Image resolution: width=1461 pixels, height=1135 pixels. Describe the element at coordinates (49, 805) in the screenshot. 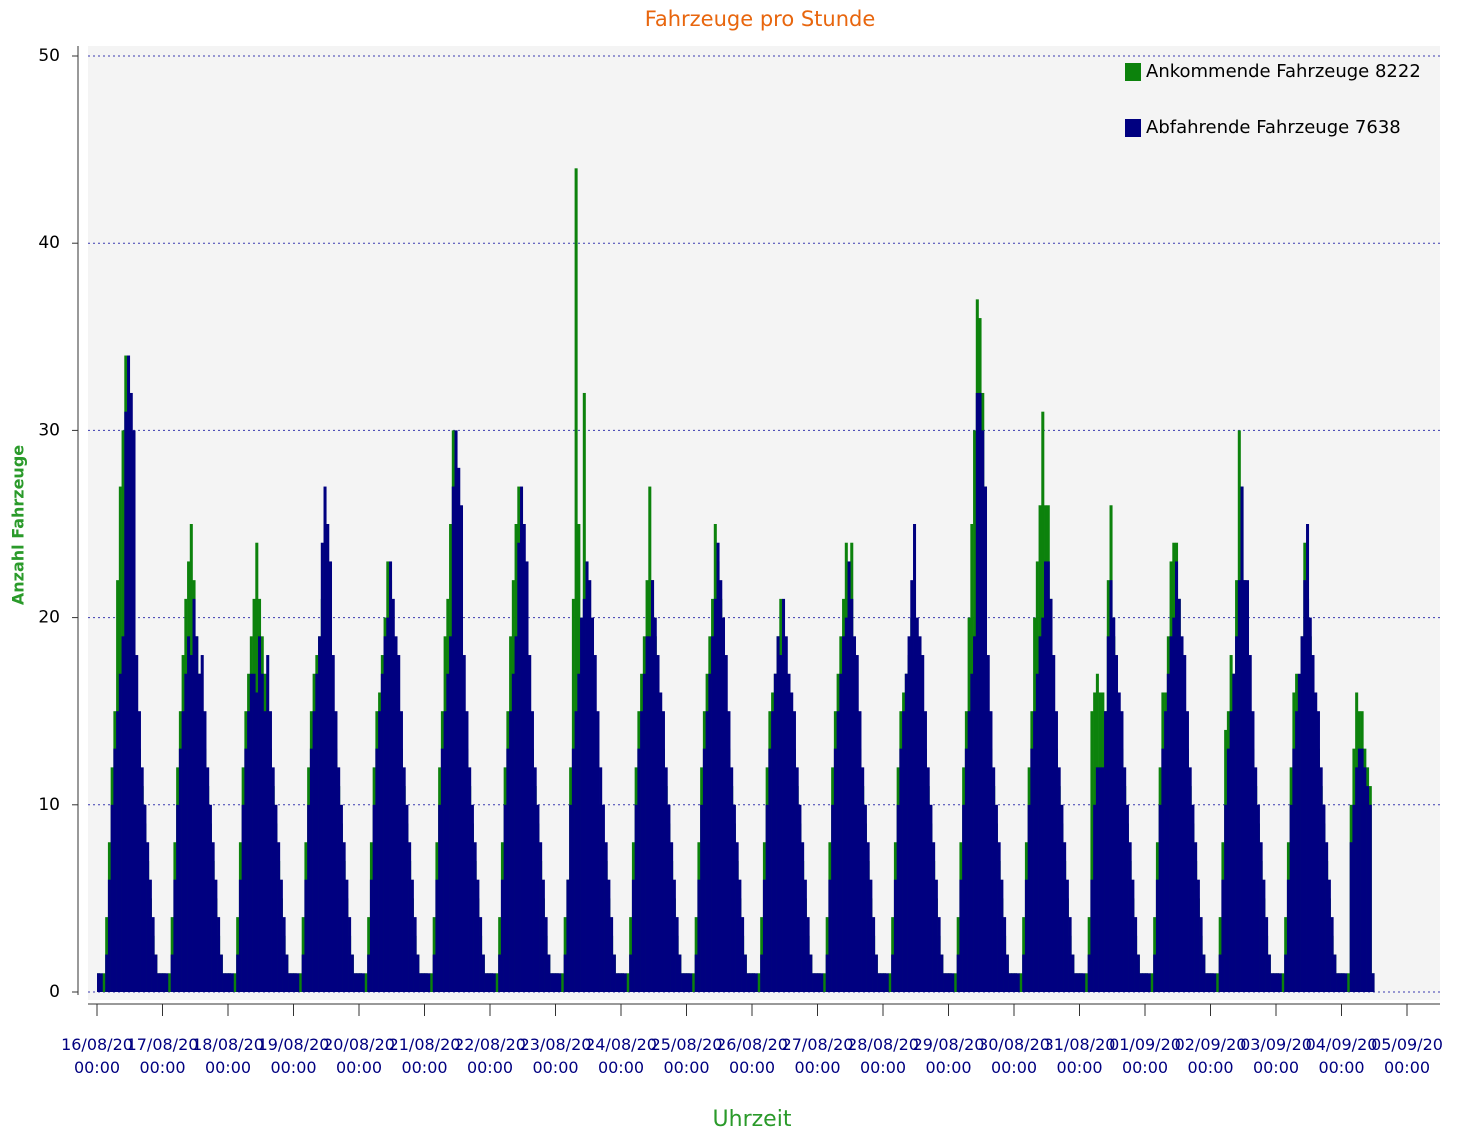

I see `y-tick-label: 10` at that location.